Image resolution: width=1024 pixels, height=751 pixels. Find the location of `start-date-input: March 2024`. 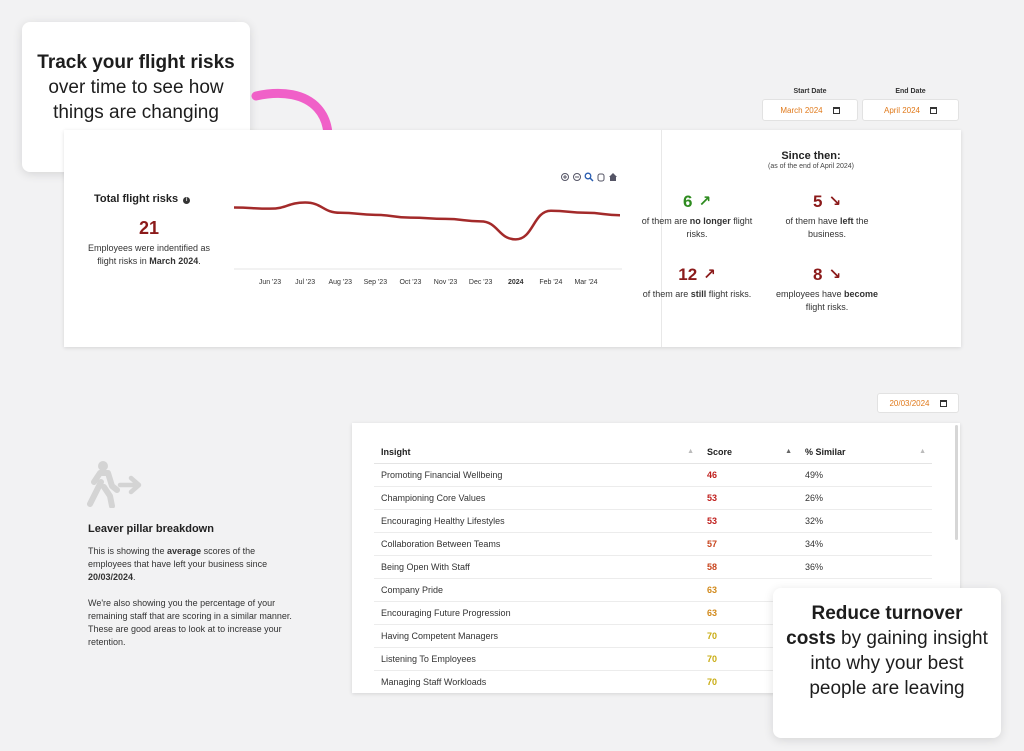

start-date-input: March 2024 is located at coordinates (810, 110).